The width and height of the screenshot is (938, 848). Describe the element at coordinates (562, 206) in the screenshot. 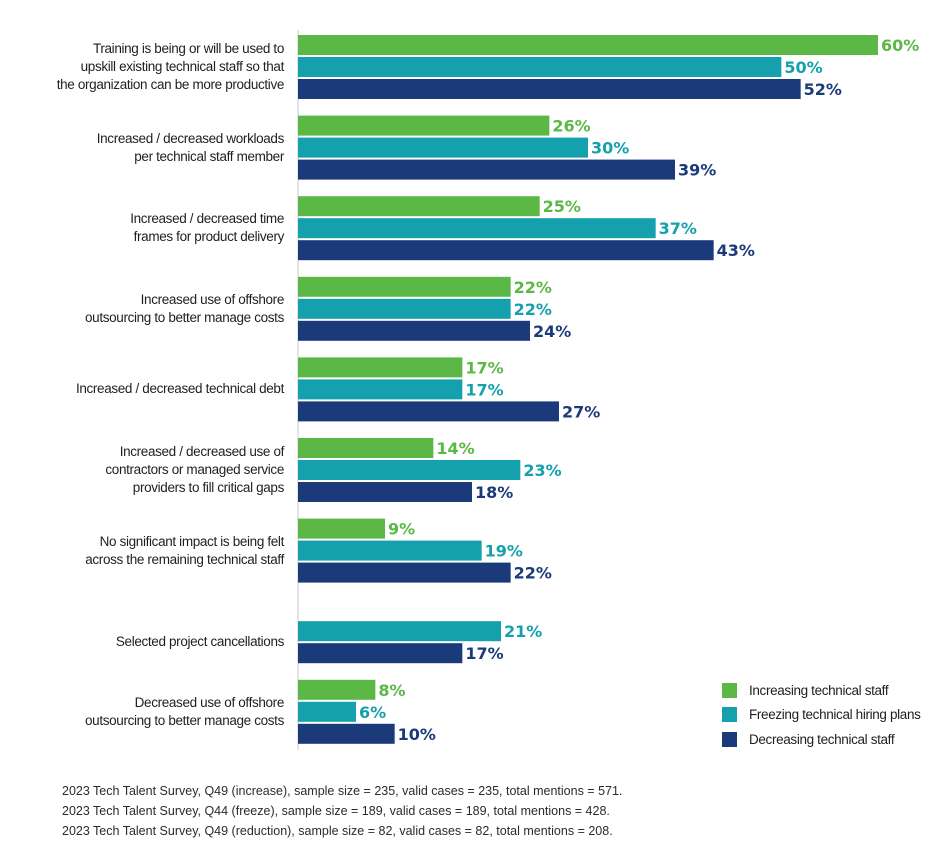

I see `value-label-increasing-technical-staff-3: 25%` at that location.